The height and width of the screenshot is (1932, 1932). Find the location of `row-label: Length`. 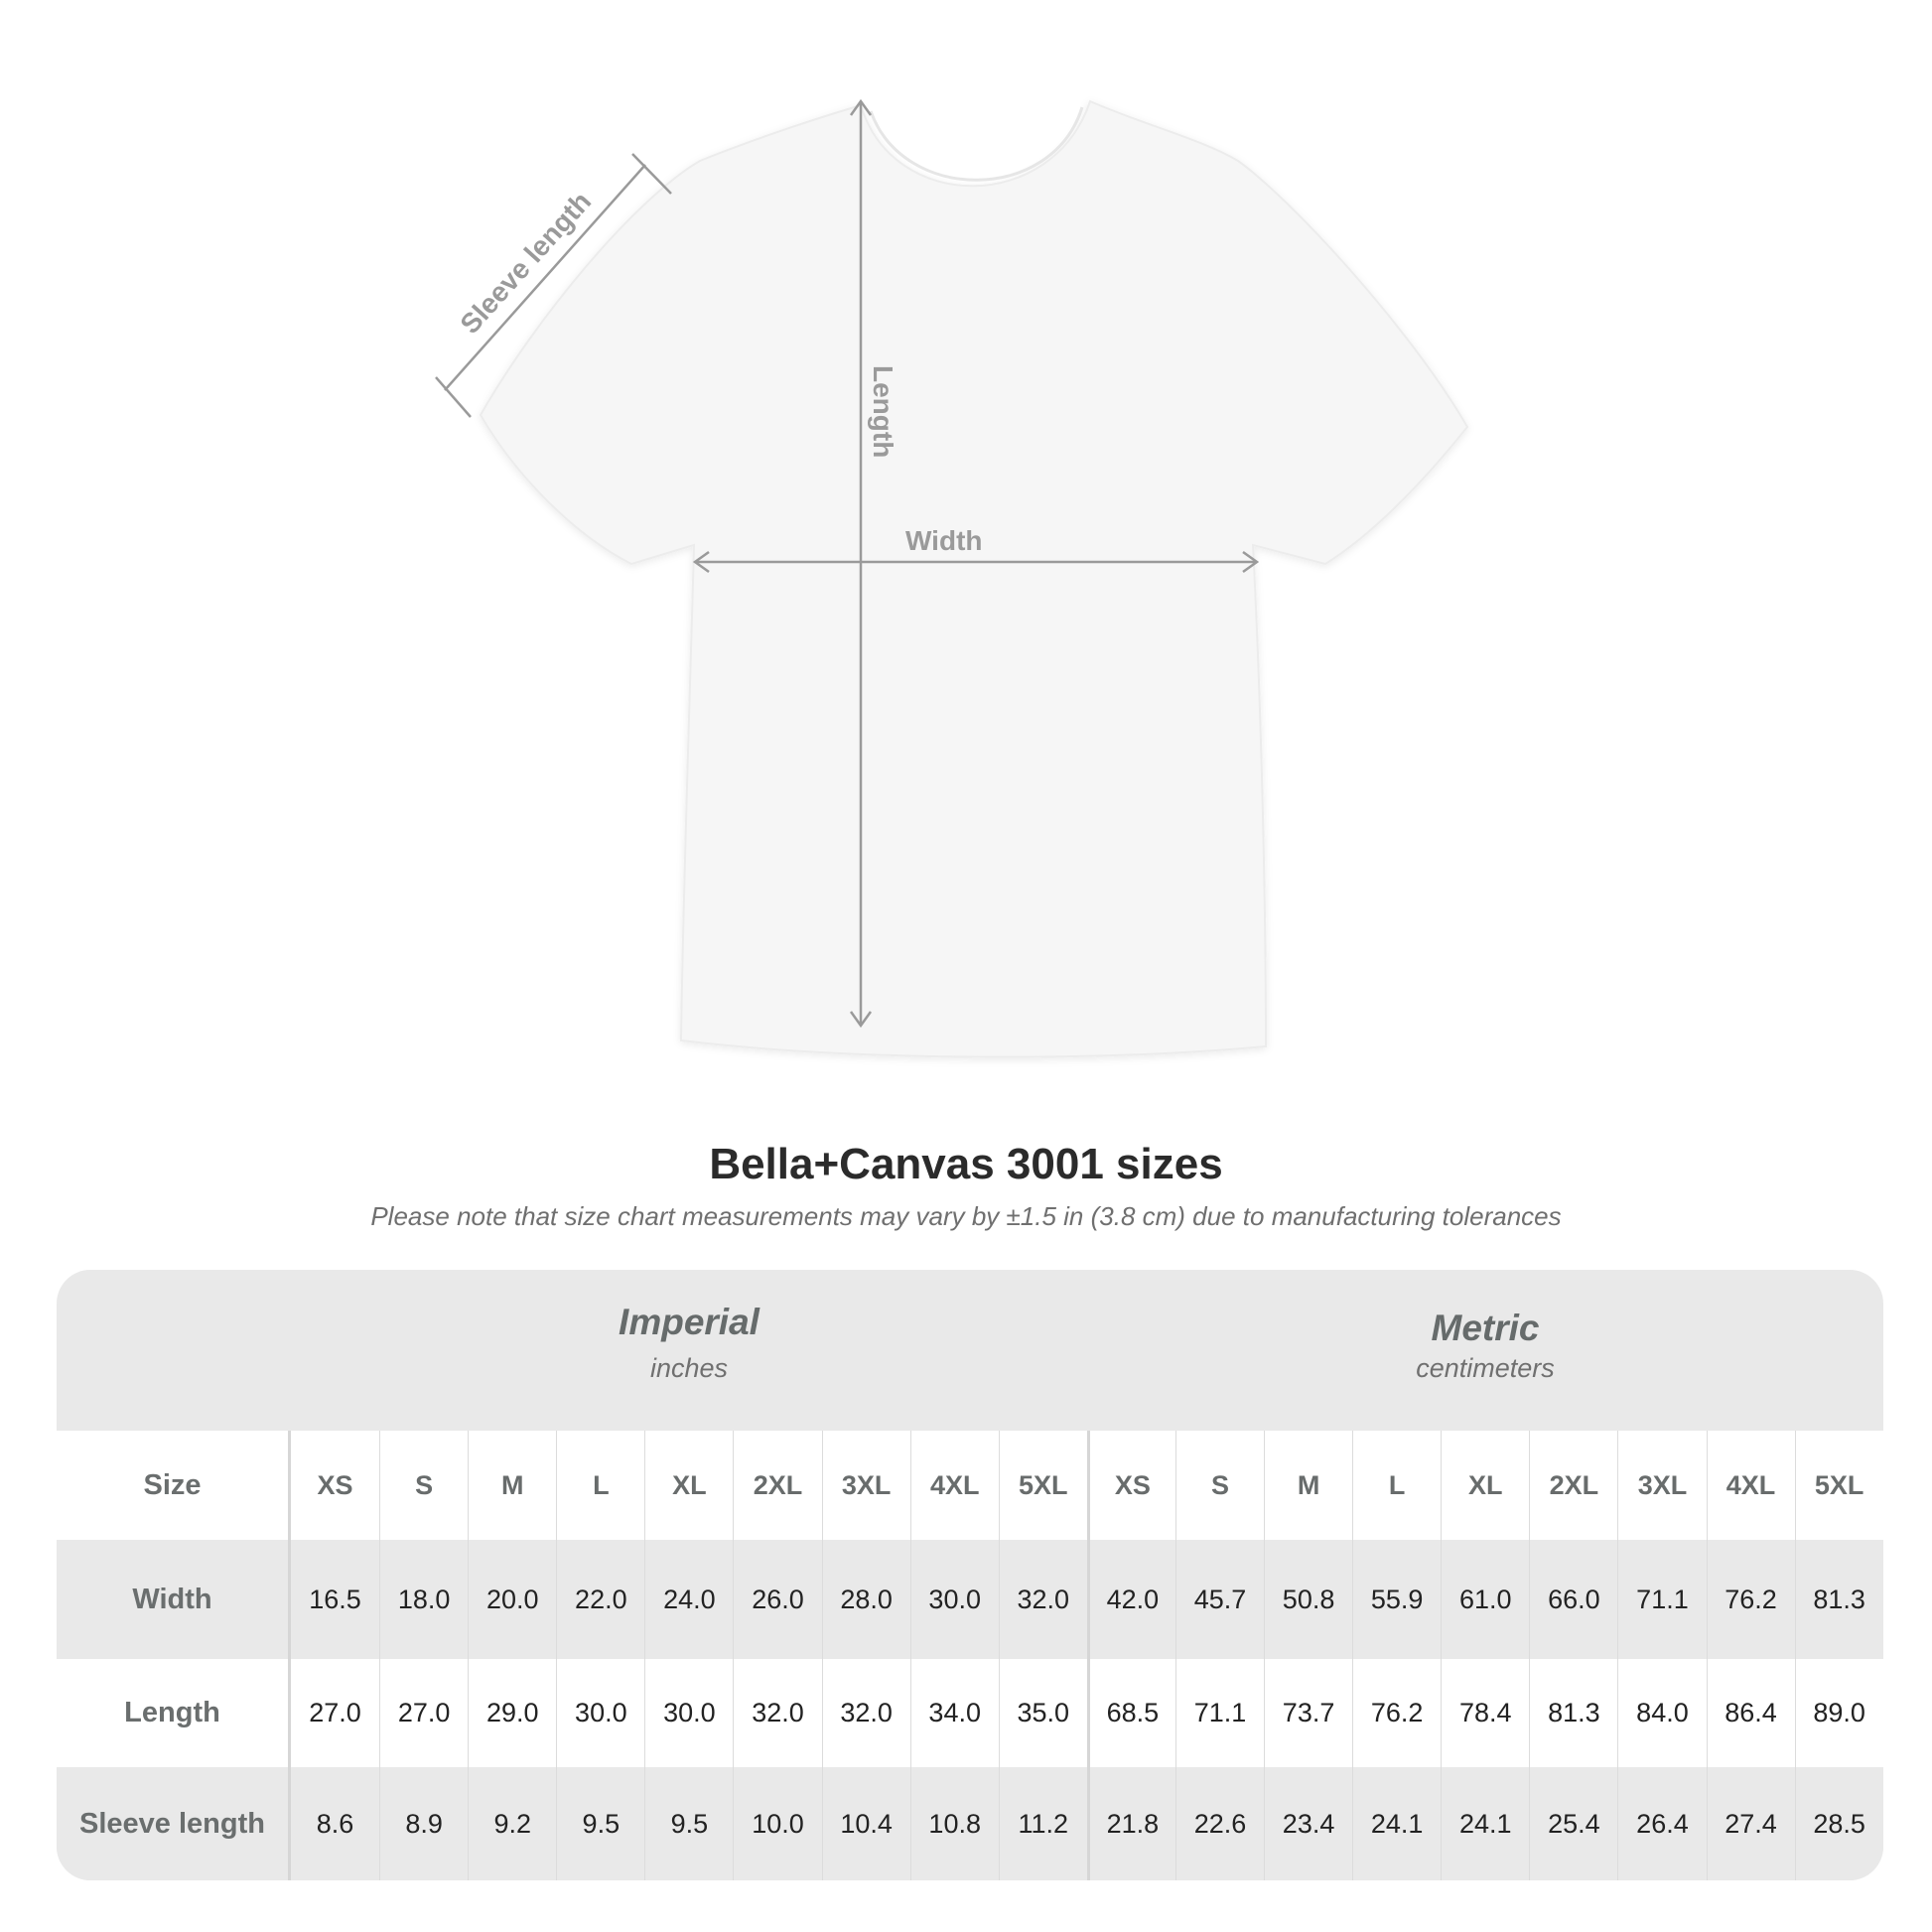

row-label: Length is located at coordinates (174, 1713).